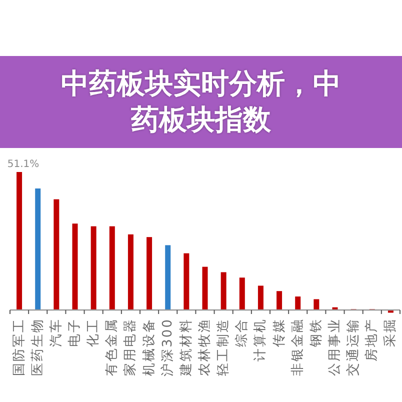  Describe the element at coordinates (201, 102) in the screenshot. I see `title: 中药板块实时分析，中药板块指数` at that location.